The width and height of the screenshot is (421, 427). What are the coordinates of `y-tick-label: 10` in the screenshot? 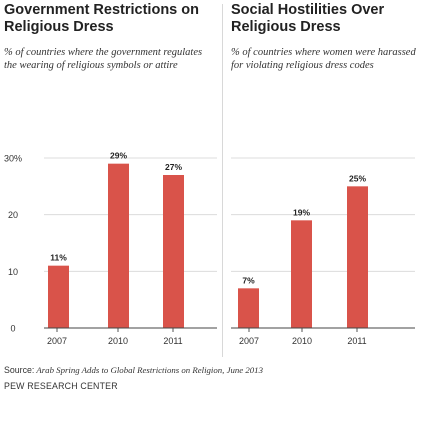 It's located at (13, 272).